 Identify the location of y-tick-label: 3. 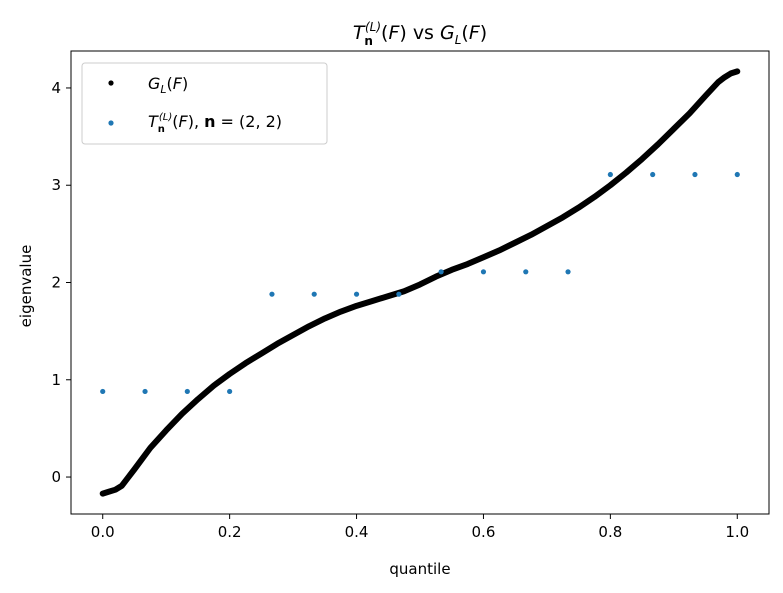
(56, 185).